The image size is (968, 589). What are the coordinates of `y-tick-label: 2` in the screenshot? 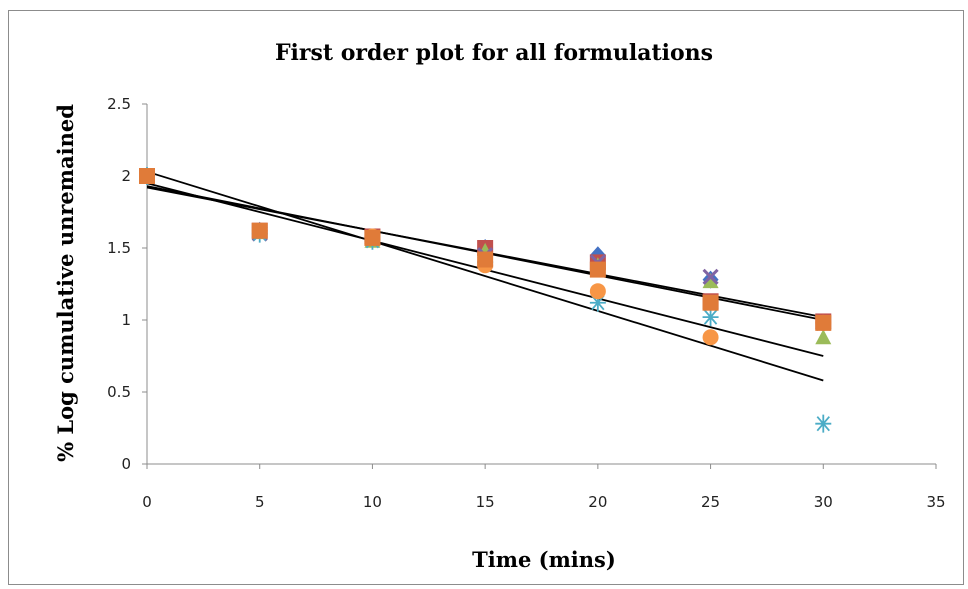 It's located at (126, 176).